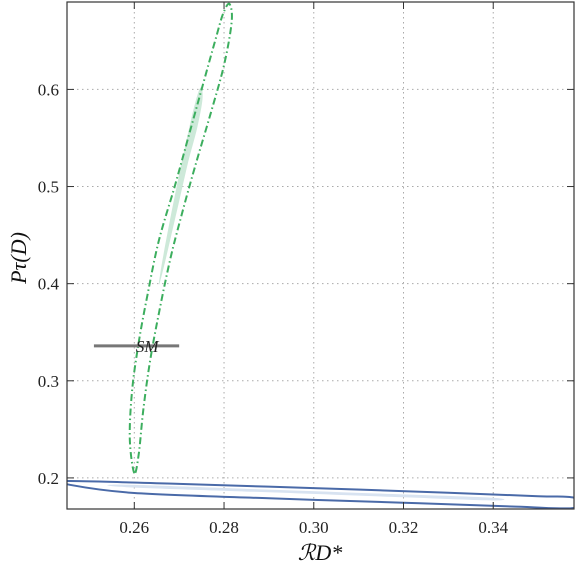  What do you see at coordinates (320, 552) in the screenshot?
I see `x-axis-label: ℛD*` at bounding box center [320, 552].